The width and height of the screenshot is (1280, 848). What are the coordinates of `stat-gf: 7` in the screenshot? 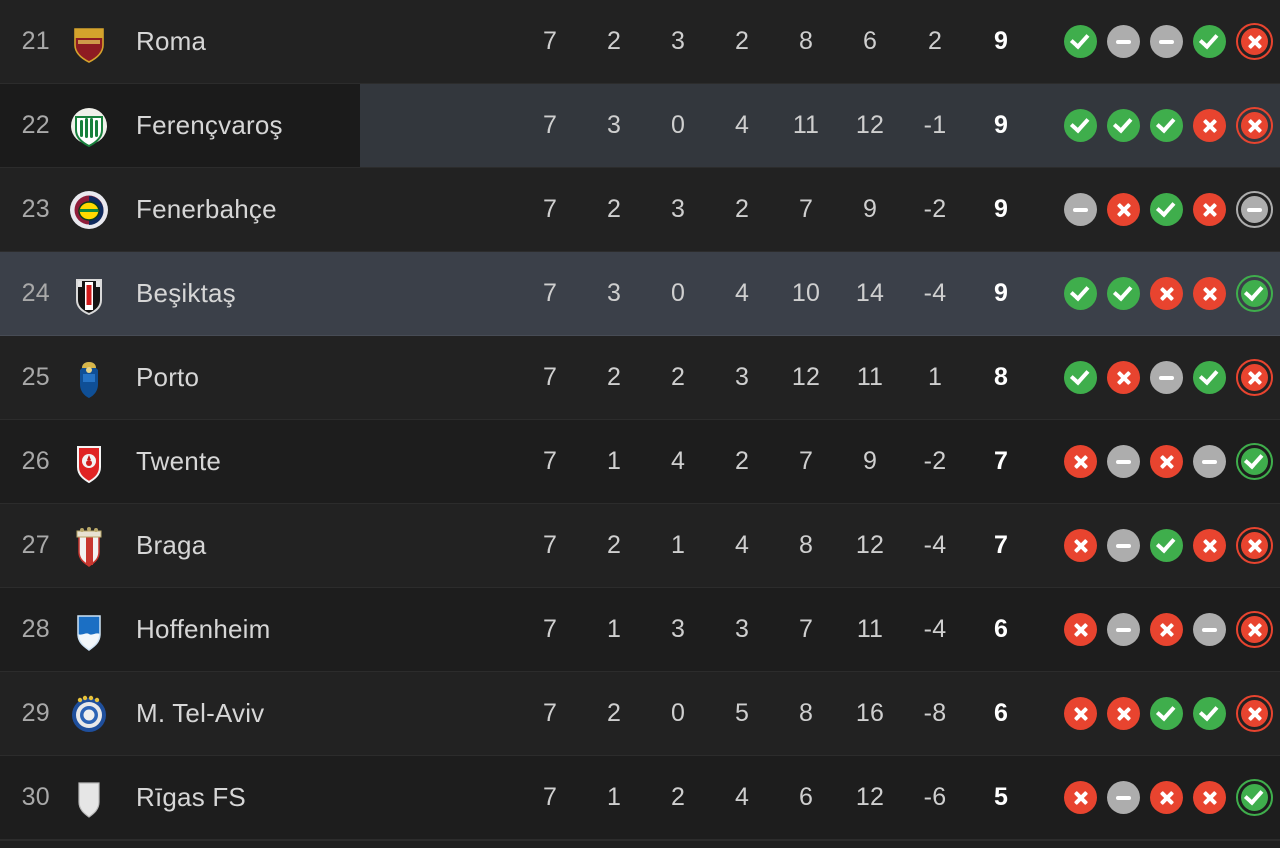 It's located at (806, 629).